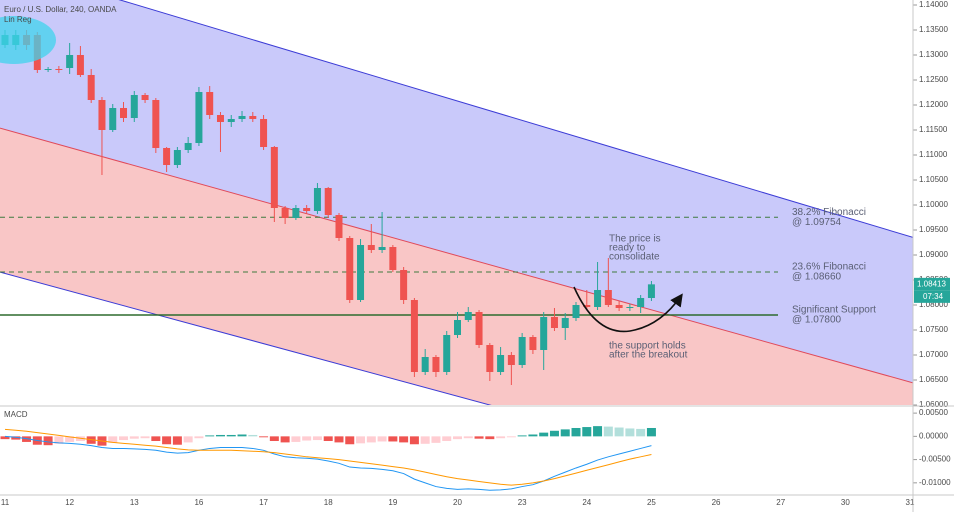  What do you see at coordinates (28, 40) in the screenshot?
I see `highlight-ellipse` at bounding box center [28, 40].